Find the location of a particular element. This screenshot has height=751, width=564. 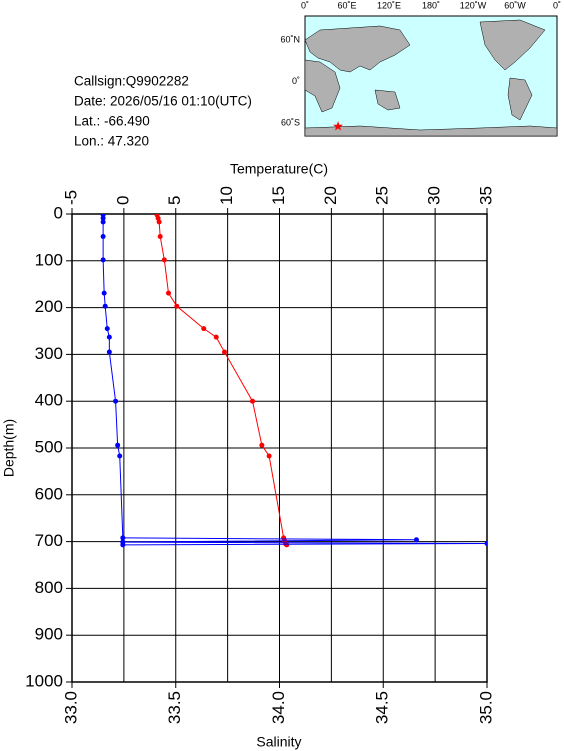

lat: Lat.: -66.490 is located at coordinates (112, 121).